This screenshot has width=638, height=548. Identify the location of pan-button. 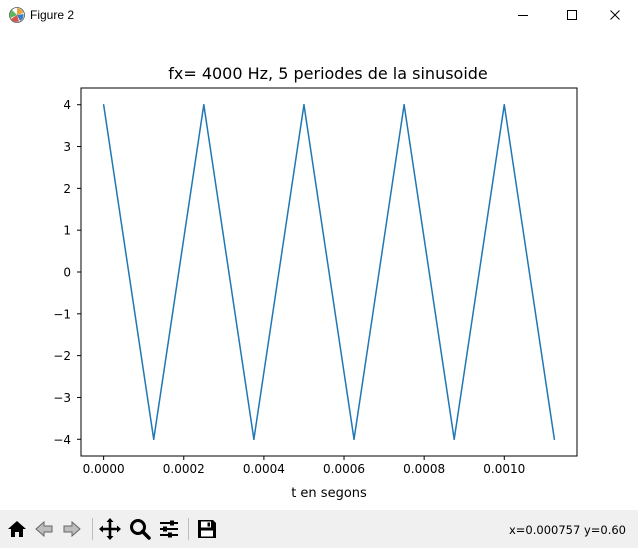
(110, 529).